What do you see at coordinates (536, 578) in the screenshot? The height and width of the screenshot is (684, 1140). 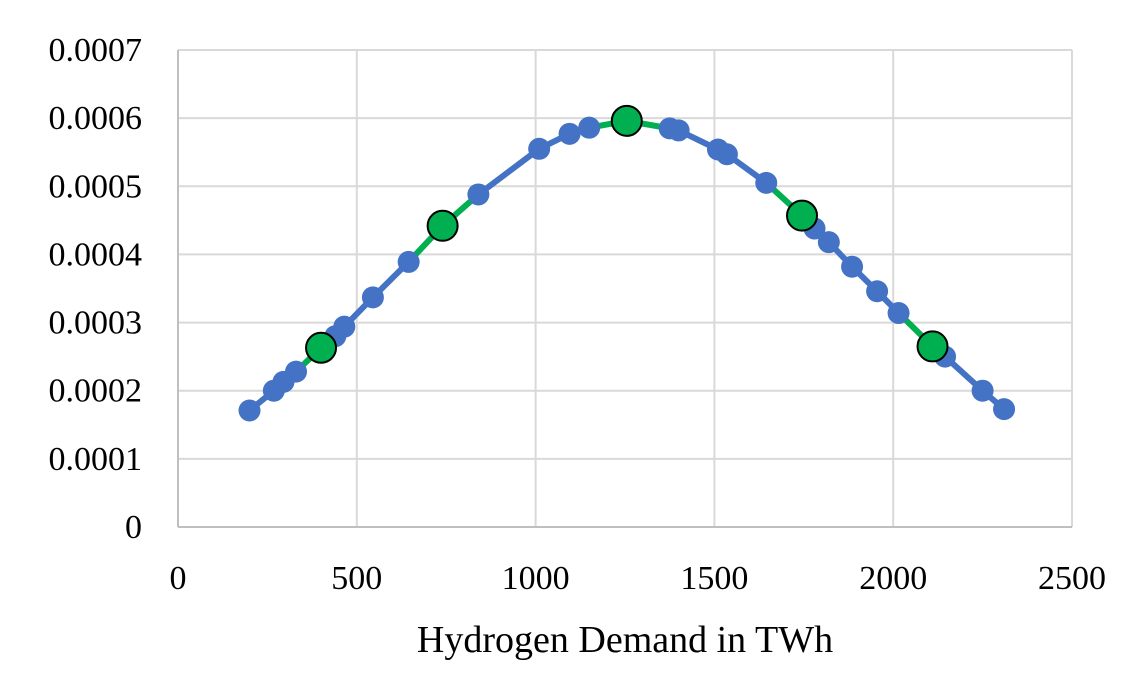 I see `x-tick-label: 1000` at bounding box center [536, 578].